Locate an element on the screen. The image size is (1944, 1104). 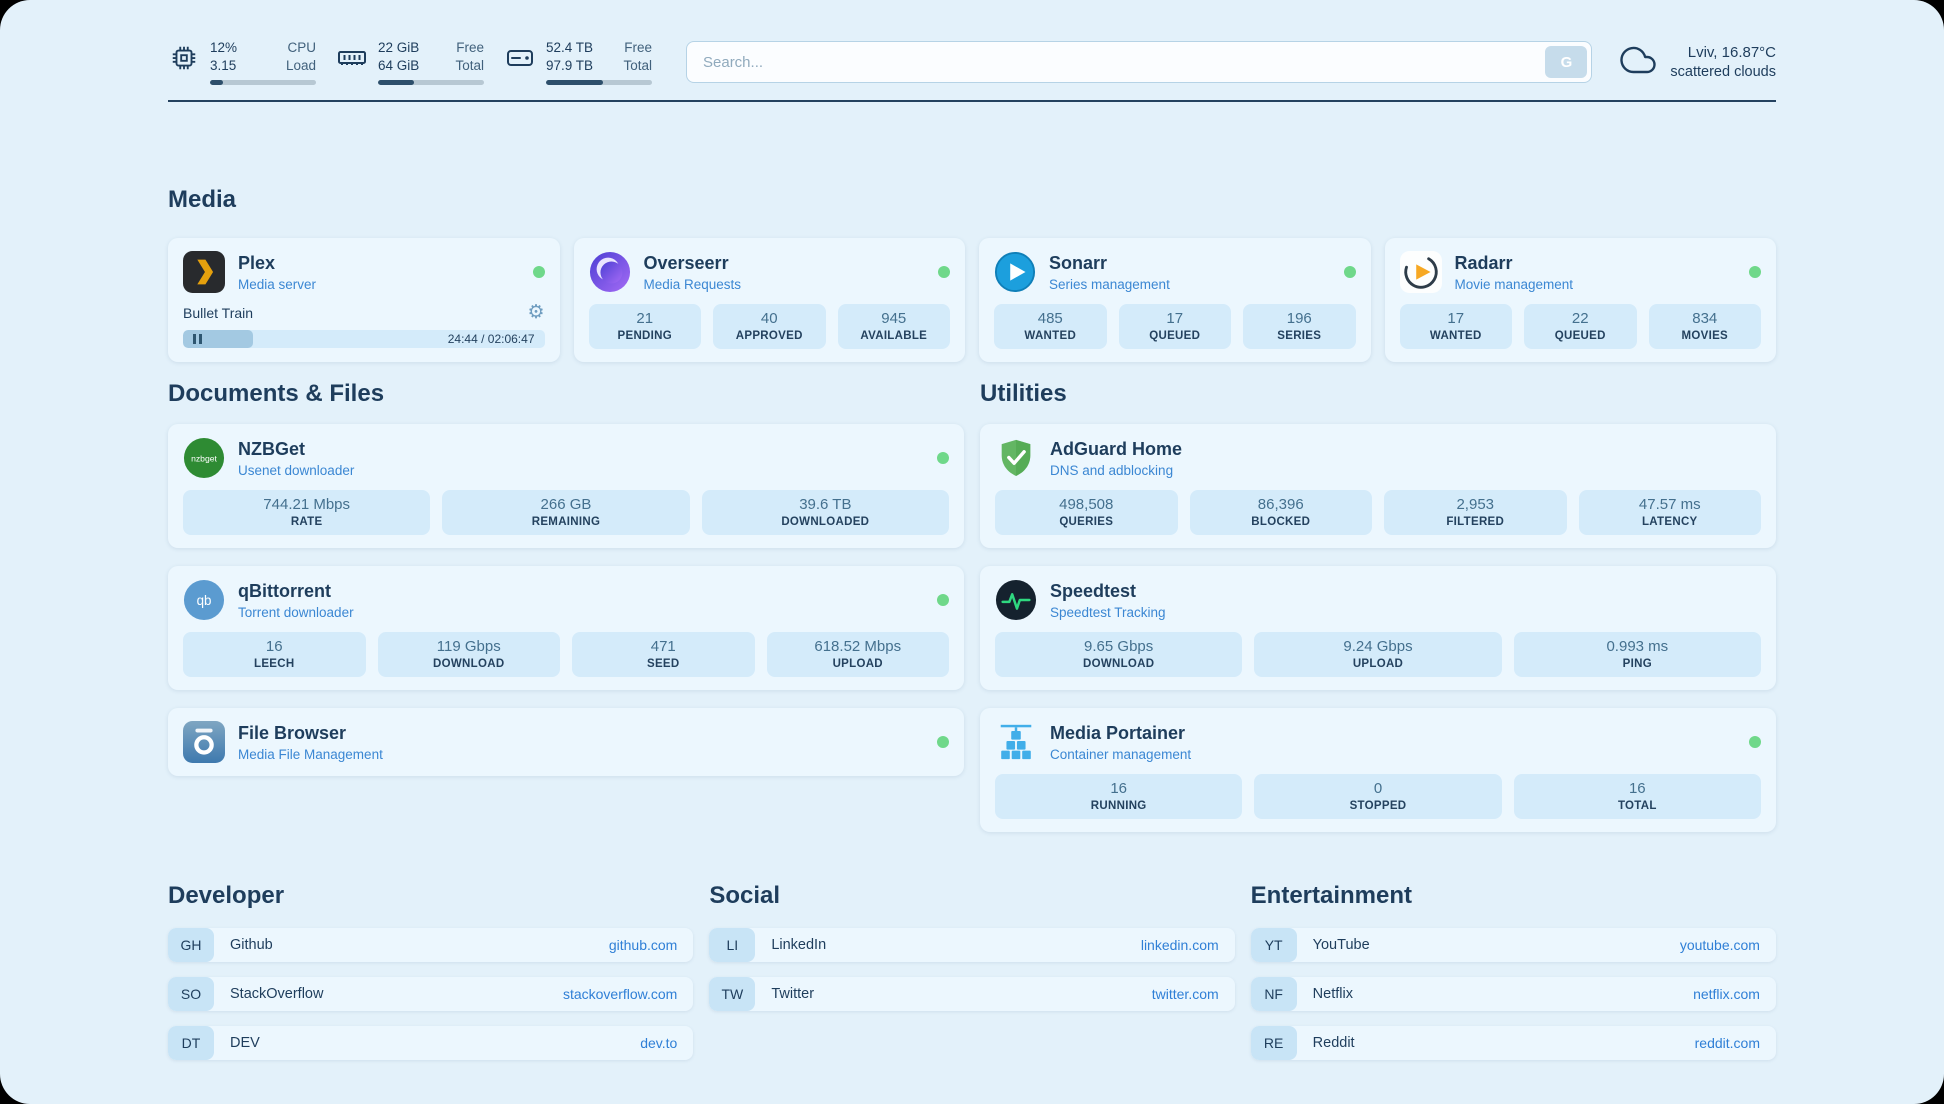
playback-progress-fill is located at coordinates (218, 339).